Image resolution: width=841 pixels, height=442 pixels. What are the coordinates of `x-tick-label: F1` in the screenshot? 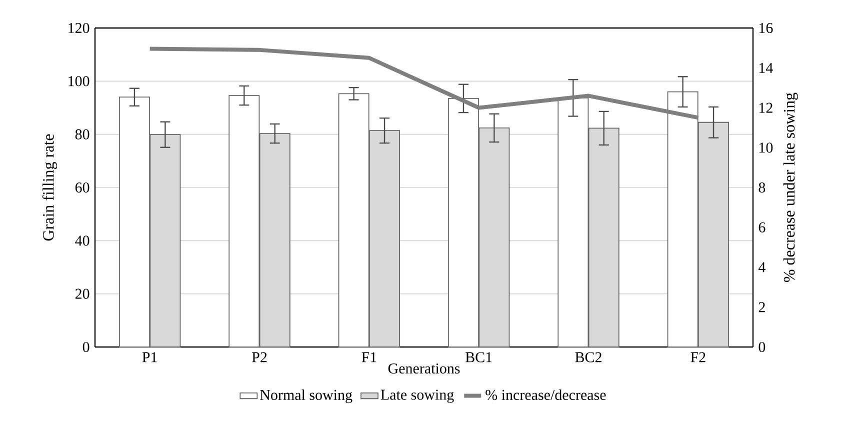 It's located at (369, 357).